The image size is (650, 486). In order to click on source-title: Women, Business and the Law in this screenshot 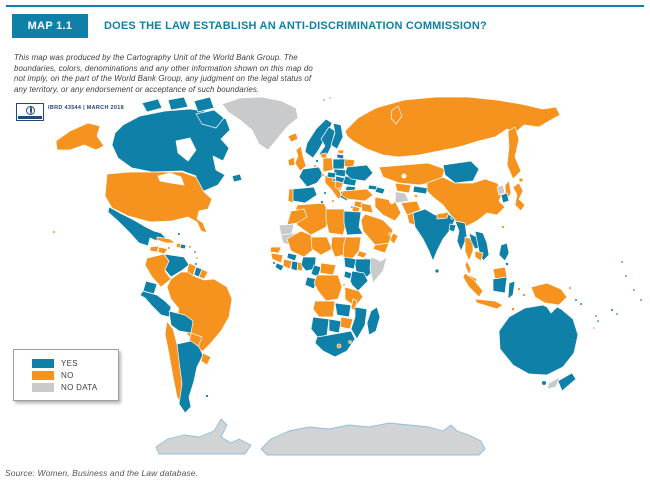, I will do `click(97, 473)`.